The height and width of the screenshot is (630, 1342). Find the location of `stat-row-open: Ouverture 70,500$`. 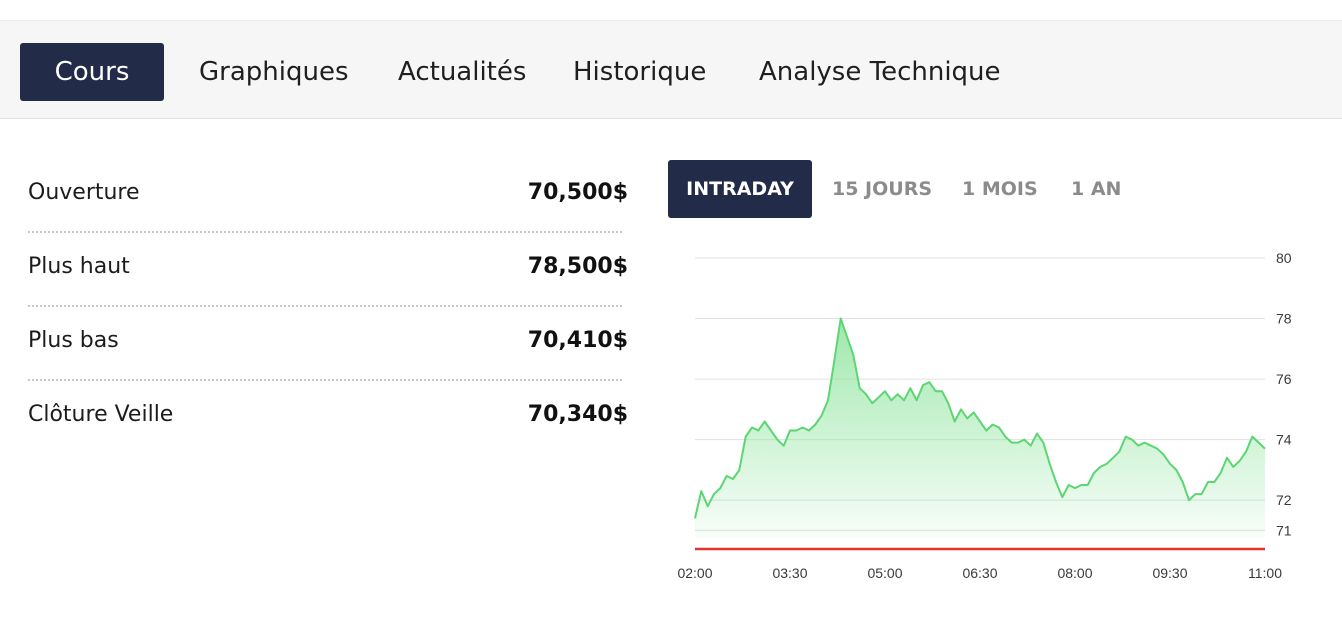

stat-row-open: Ouverture 70,500$ is located at coordinates (328, 197).